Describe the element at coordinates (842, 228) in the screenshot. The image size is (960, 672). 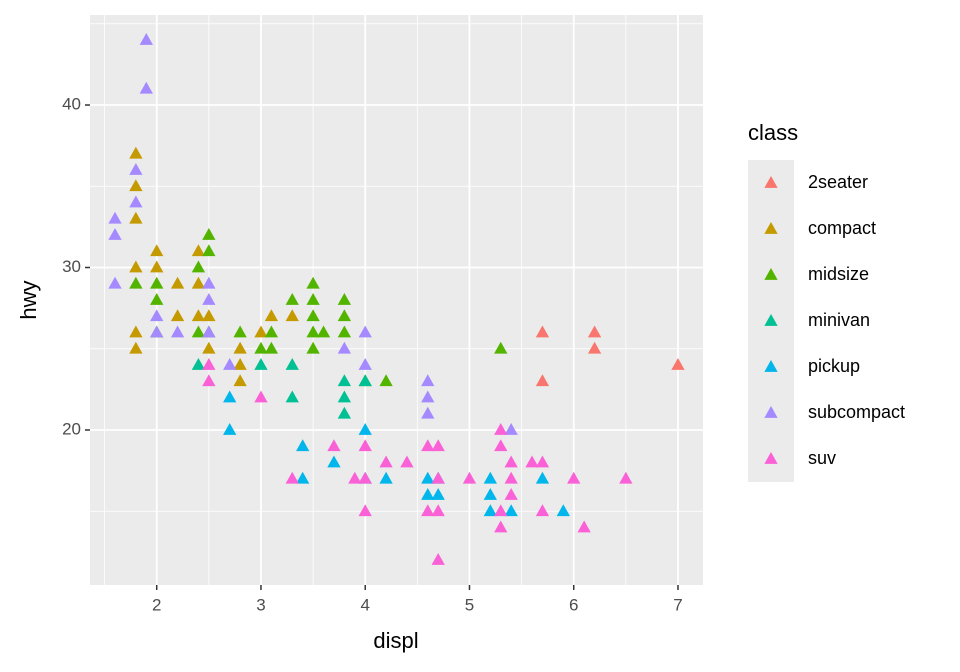
I see `legend-label: compact` at that location.